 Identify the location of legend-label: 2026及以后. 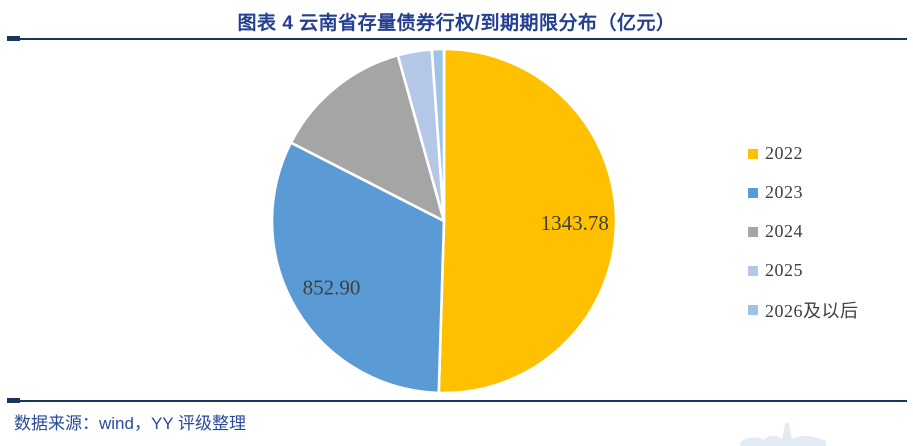
(812, 310).